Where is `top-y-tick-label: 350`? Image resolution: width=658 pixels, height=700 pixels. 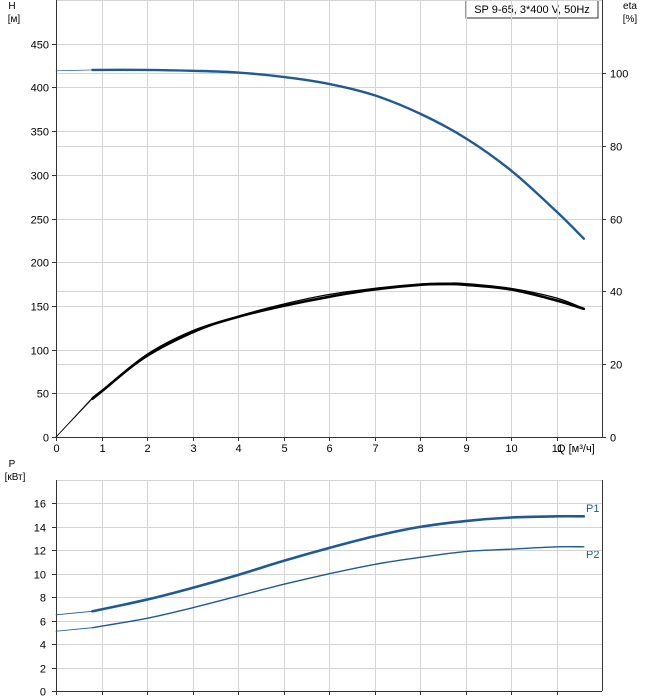
top-y-tick-label: 350 is located at coordinates (40, 133).